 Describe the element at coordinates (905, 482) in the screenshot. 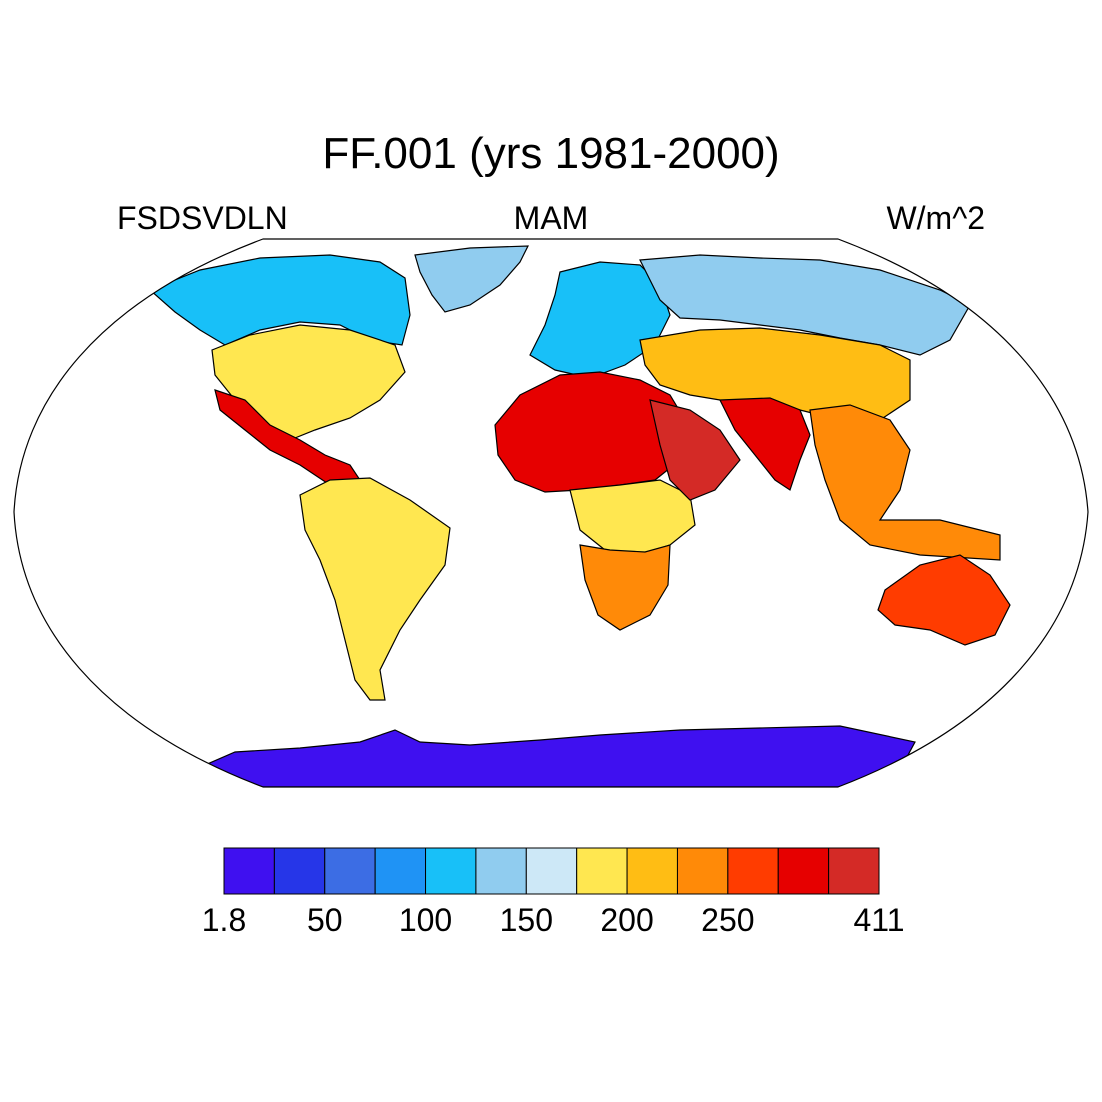

I see `region-southeast-asia` at that location.